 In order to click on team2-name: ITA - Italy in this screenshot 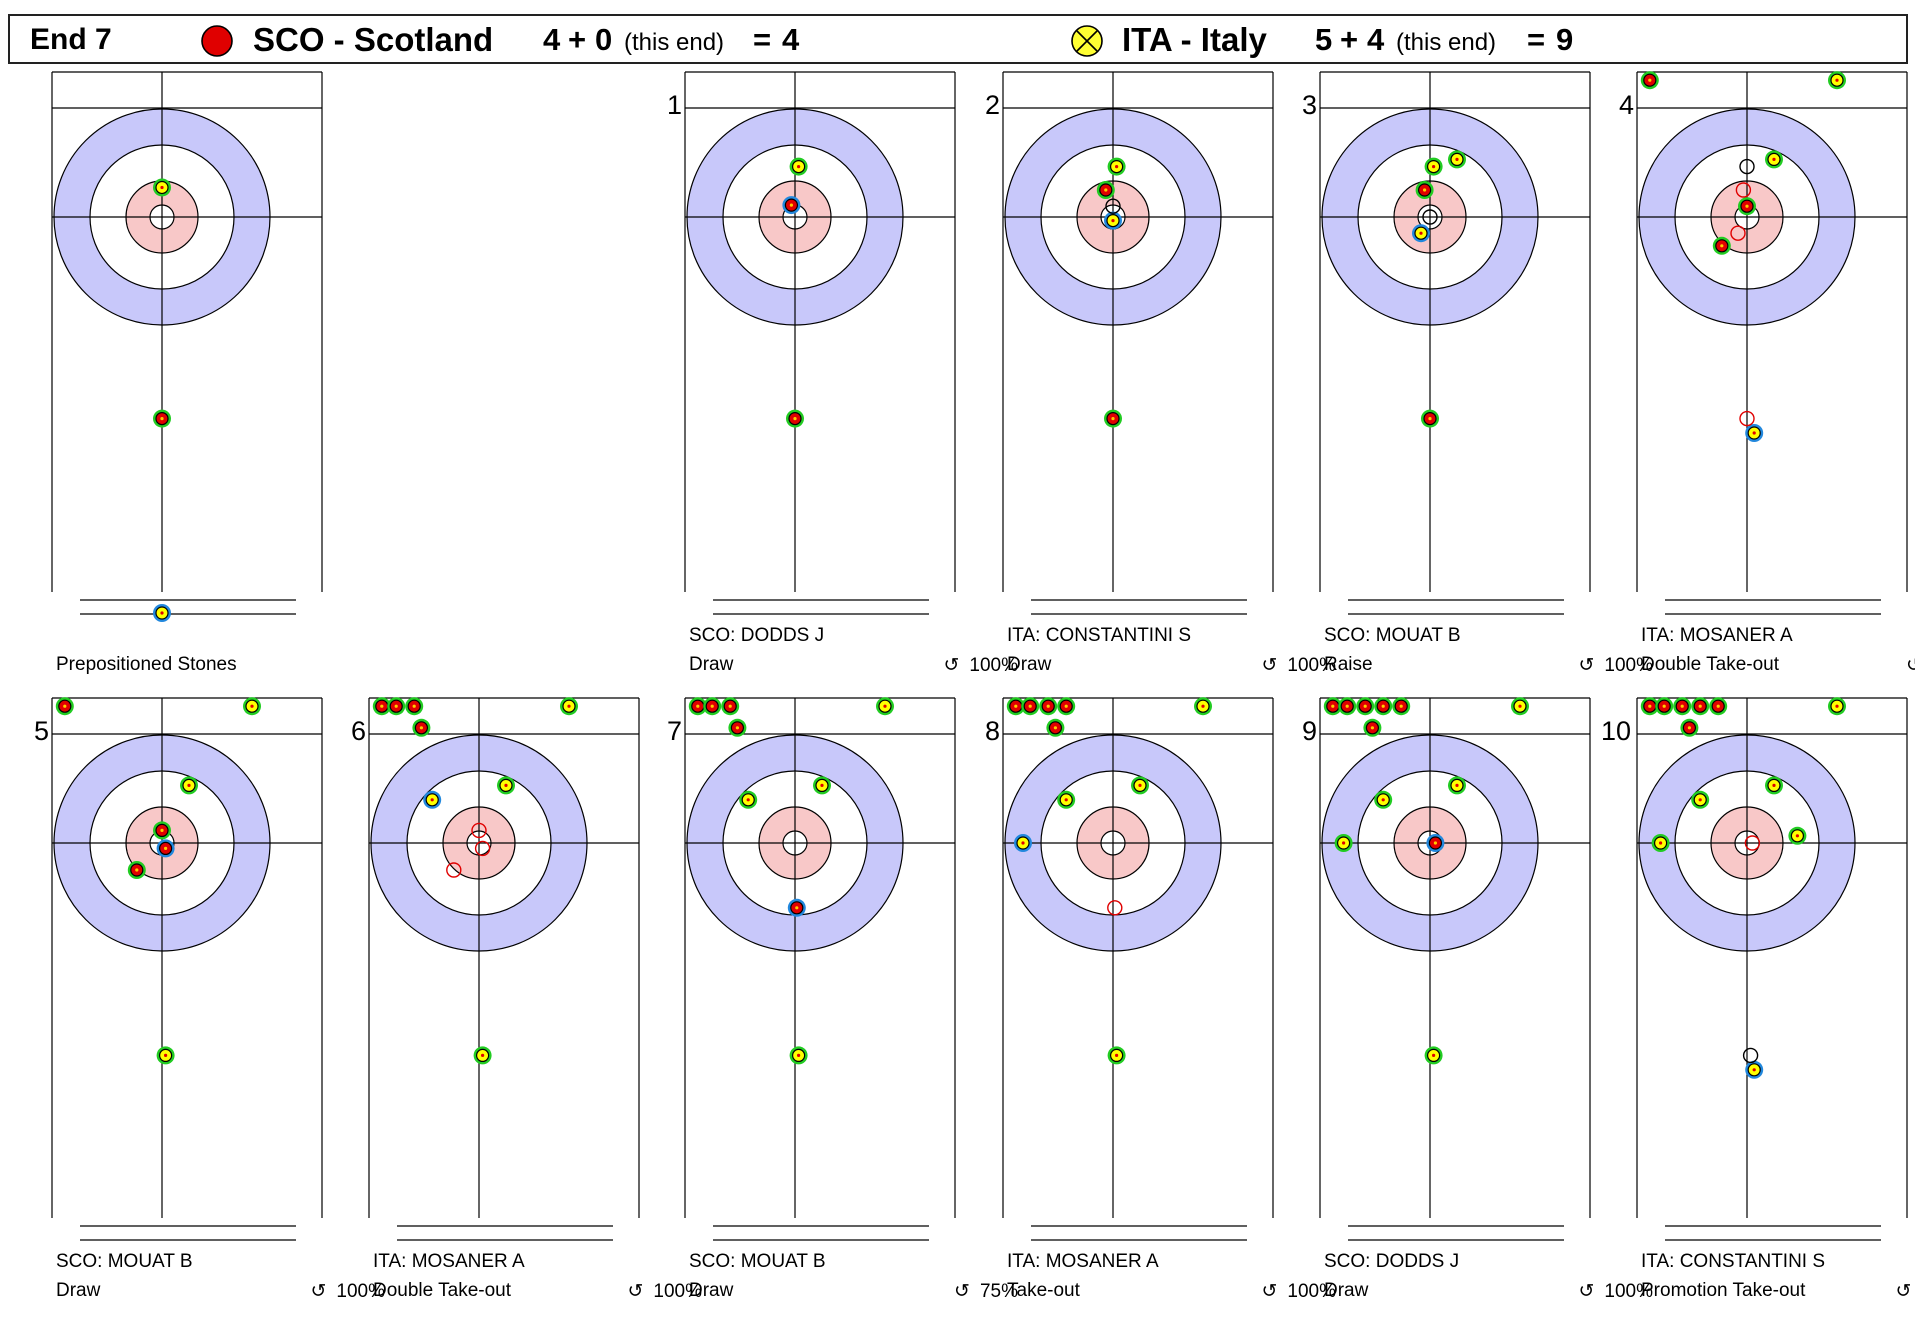, I will do `click(1194, 39)`.